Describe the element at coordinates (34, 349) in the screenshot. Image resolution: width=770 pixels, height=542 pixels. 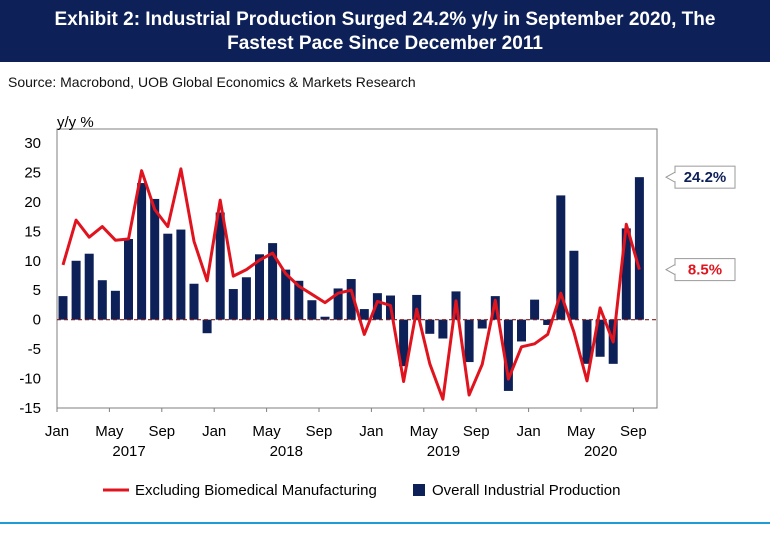
I see `y-tick-label: -5` at that location.